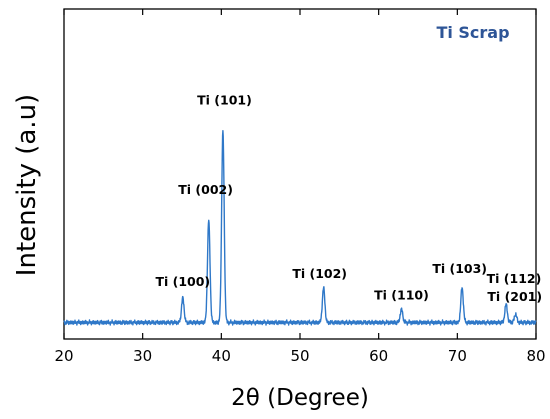 This screenshot has width=550, height=419. Describe the element at coordinates (514, 296) in the screenshot. I see `peak-label: Ti (201)` at that location.